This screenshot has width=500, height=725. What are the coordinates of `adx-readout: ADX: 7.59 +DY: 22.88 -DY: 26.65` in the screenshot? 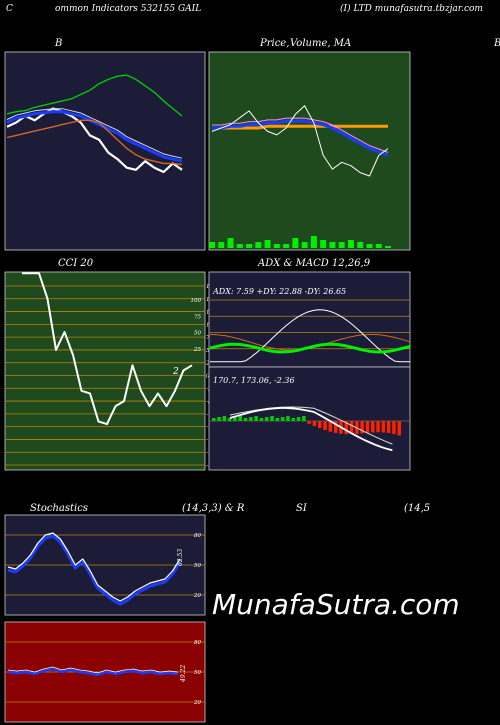 It's located at (279, 291).